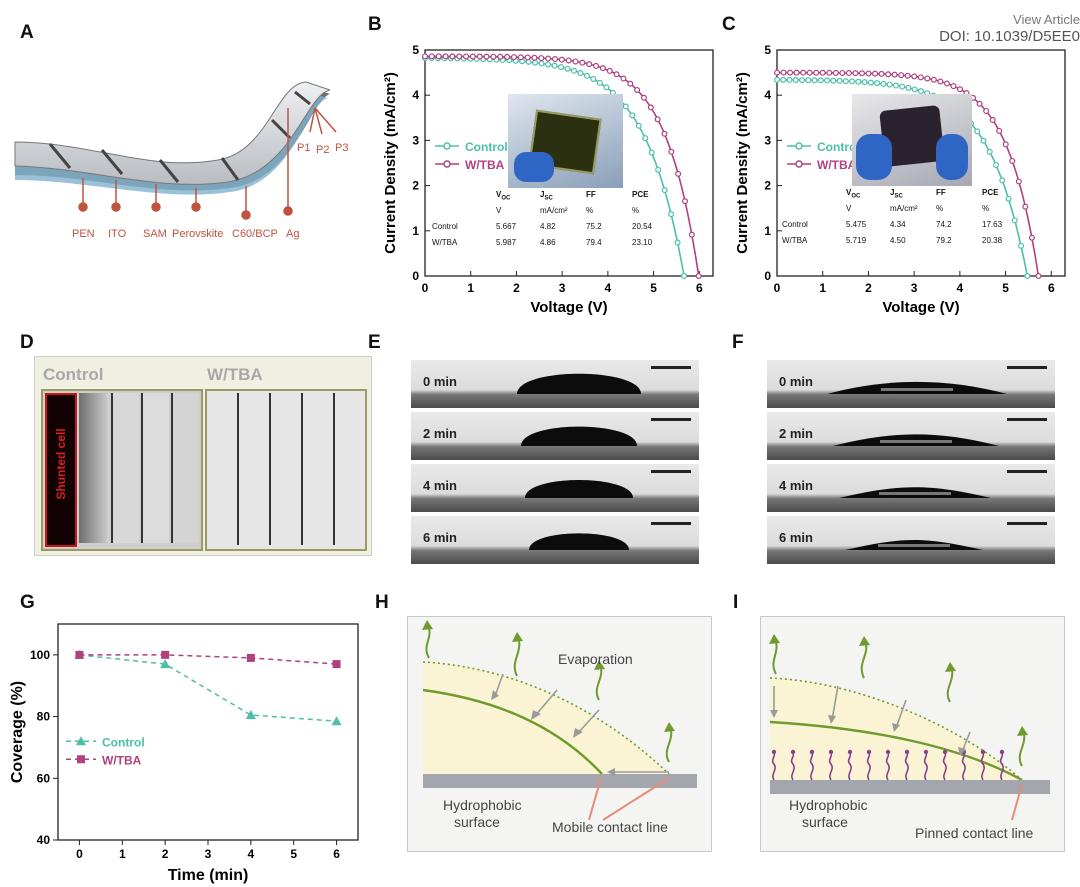 The image size is (1080, 887). Describe the element at coordinates (767, 186) in the screenshot. I see `chart-c-y-tick-label: 2` at that location.